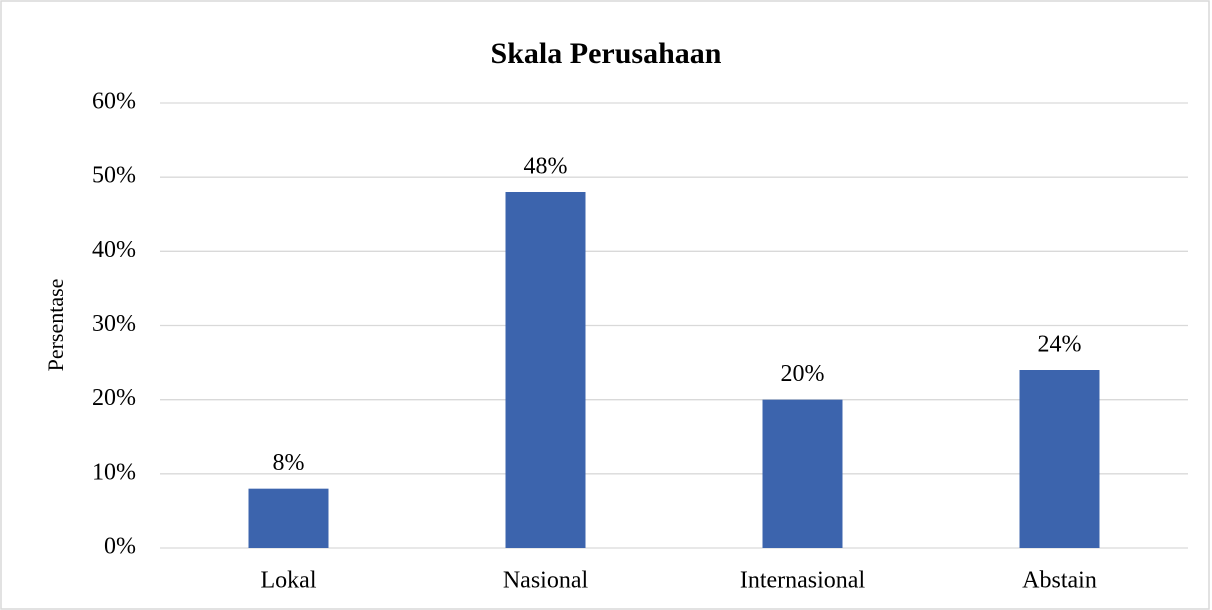 This screenshot has width=1212, height=610. I want to click on y-tick-label: 60%, so click(114, 102).